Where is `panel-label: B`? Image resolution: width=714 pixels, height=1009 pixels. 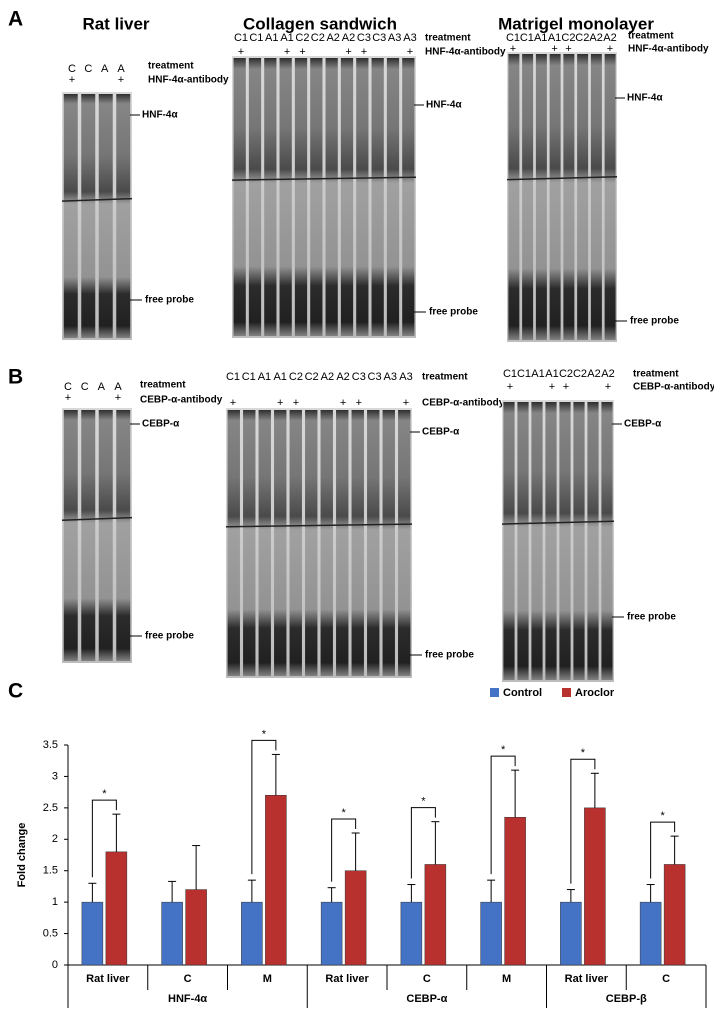 panel-label: B is located at coordinates (15, 377).